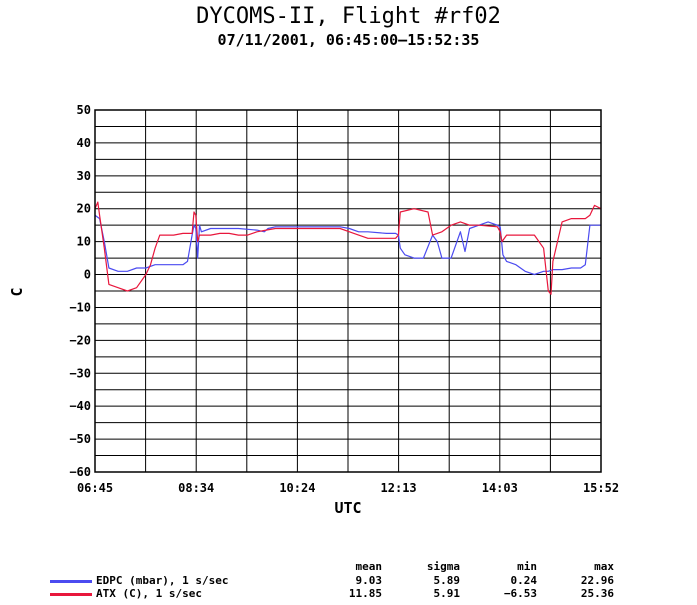 This screenshot has height=605, width=697. I want to click on legend-swatch-atx, so click(71, 594).